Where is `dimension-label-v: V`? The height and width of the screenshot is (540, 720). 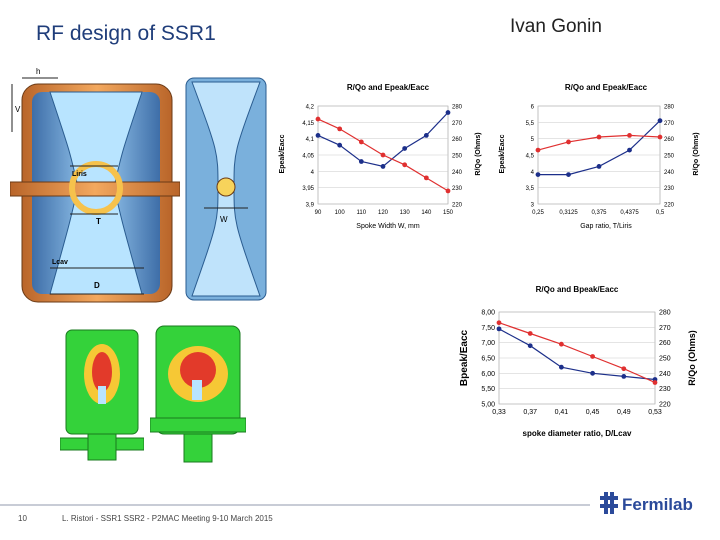
dimension-label-v: V is located at coordinates (18, 109).